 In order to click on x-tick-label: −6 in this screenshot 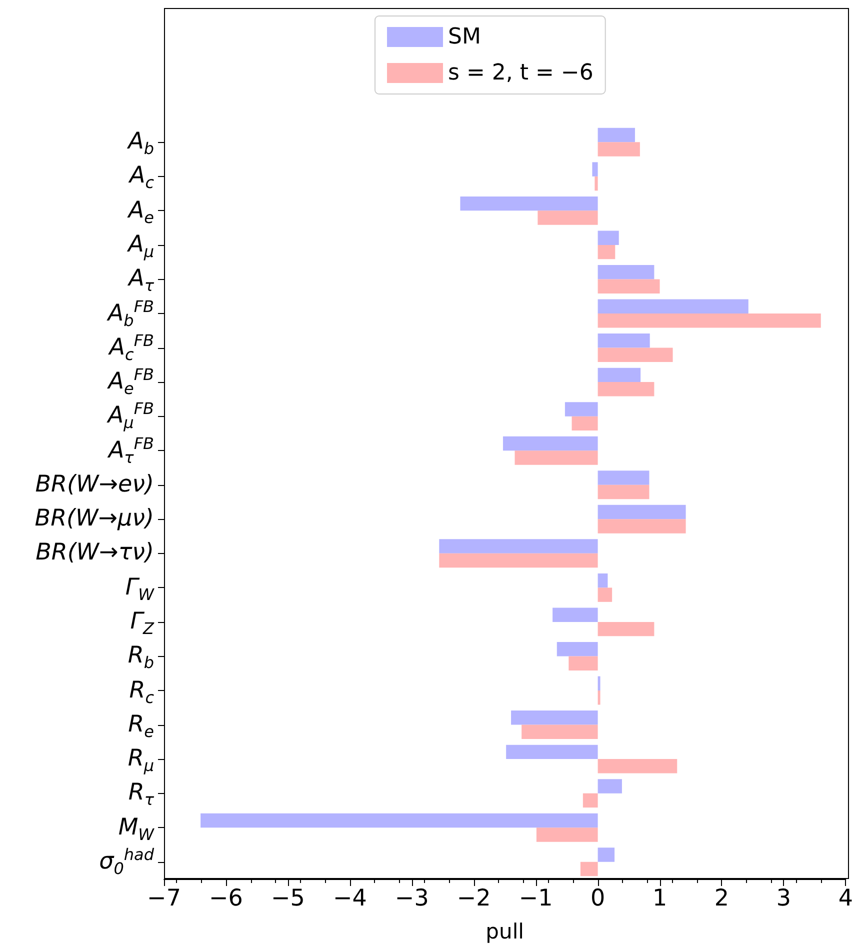, I will do `click(226, 899)`.